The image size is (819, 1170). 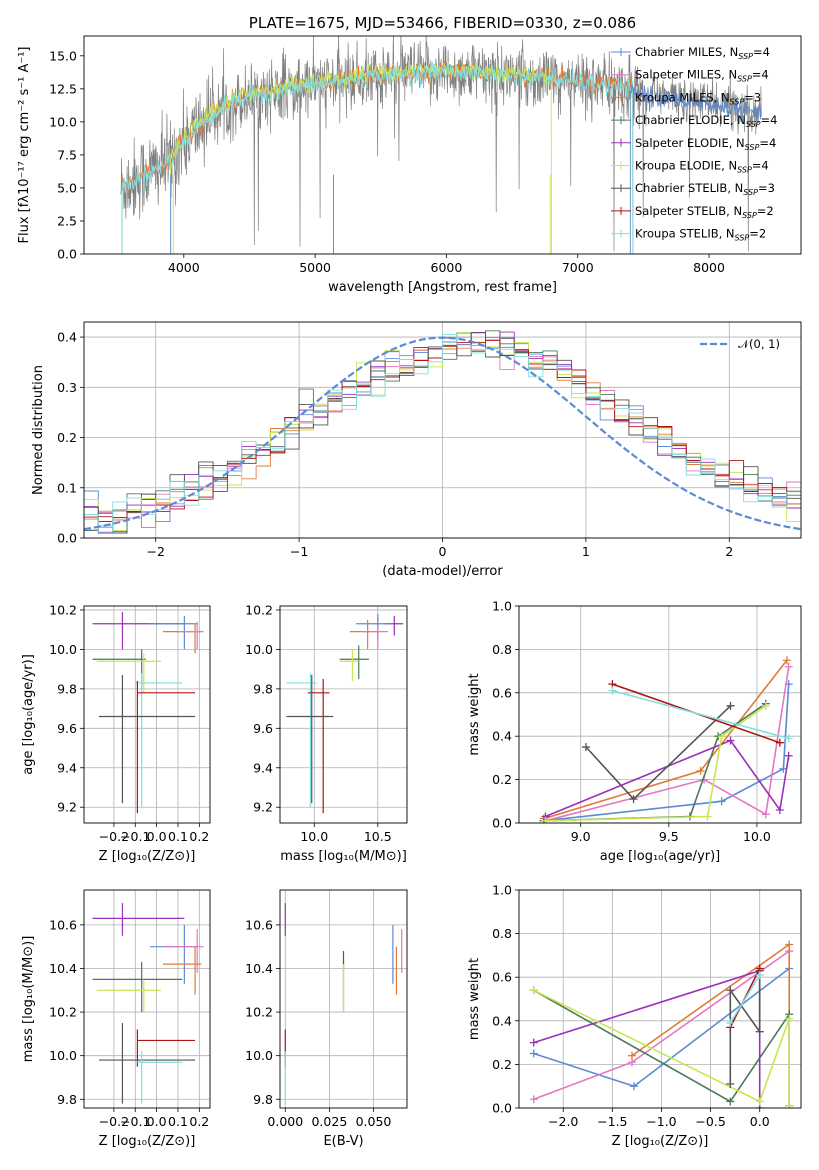 I want to click on legend-entry: Kroupa STELIB, NSSP=2, so click(x=700, y=235).